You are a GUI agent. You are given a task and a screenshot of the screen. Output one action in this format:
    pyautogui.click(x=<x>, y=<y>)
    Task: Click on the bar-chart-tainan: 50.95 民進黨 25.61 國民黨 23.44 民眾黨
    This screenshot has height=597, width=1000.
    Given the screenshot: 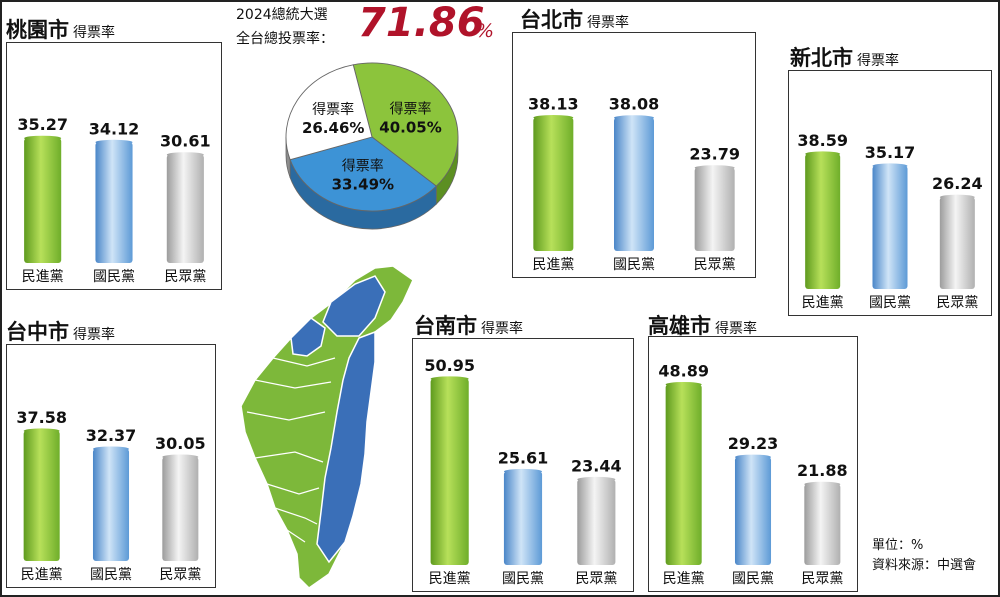 What is the action you would take?
    pyautogui.click(x=523, y=471)
    